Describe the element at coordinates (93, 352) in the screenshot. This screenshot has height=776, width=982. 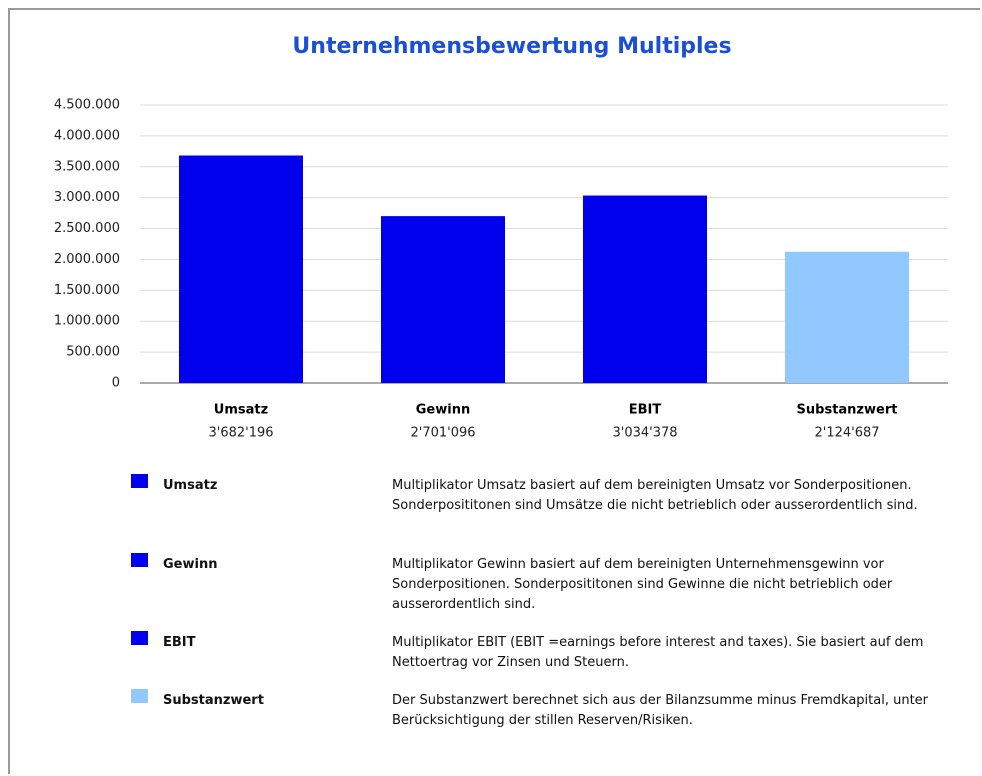
I see `y-tick-label: 500.000` at that location.